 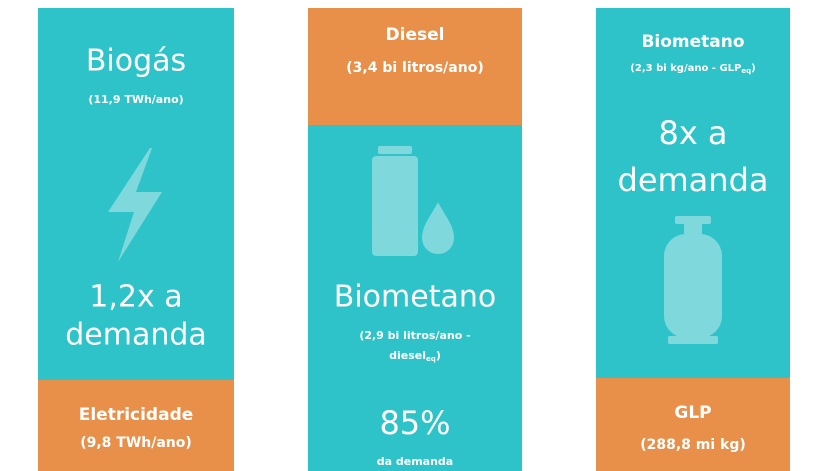 I want to click on result: 85%, so click(x=414, y=423).